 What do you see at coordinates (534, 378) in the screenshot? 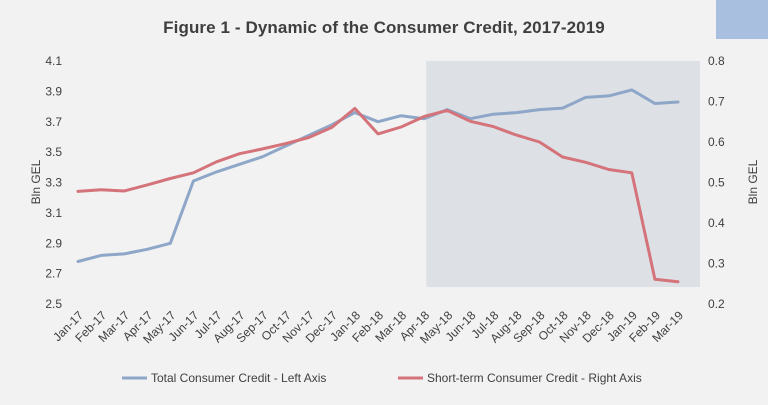
I see `legend-label-short-term: Short-term Consumer Credit - Right Axis` at bounding box center [534, 378].